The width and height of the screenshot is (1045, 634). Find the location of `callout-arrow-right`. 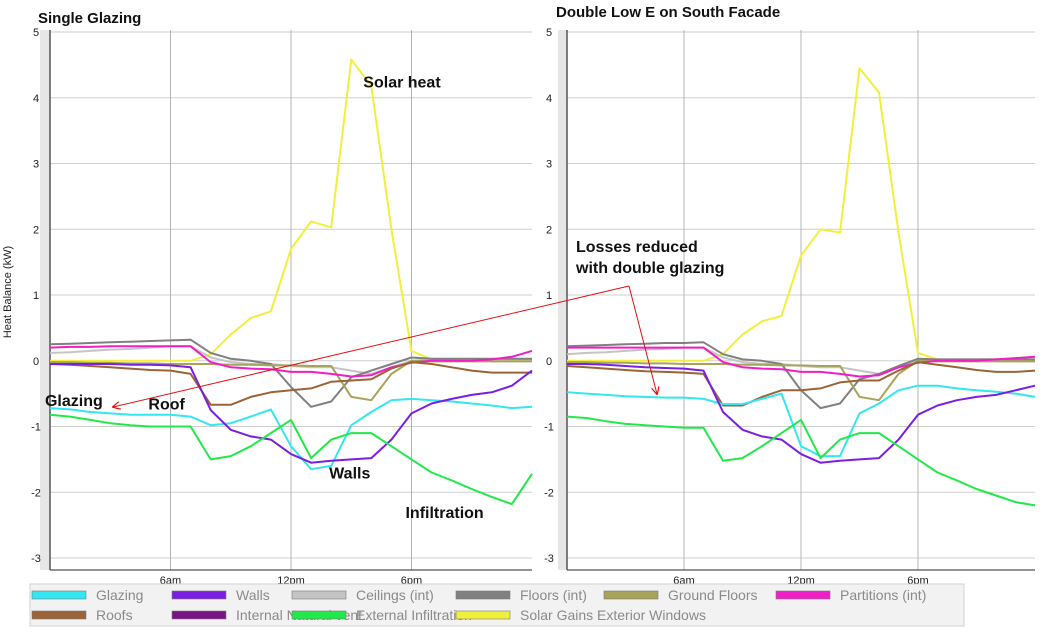

callout-arrow-right is located at coordinates (642, 339).